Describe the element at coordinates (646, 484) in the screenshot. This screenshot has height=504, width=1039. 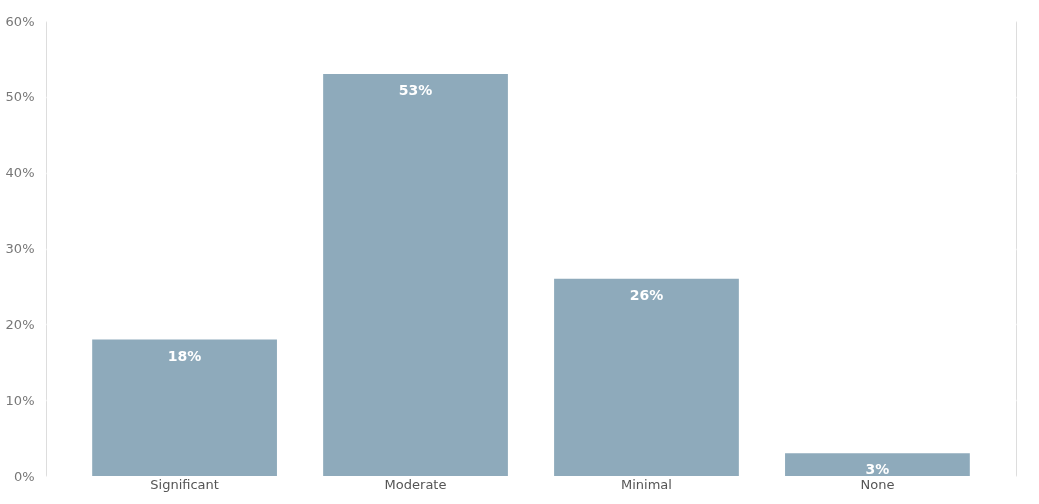
I see `x-tick-label: Minimal` at that location.